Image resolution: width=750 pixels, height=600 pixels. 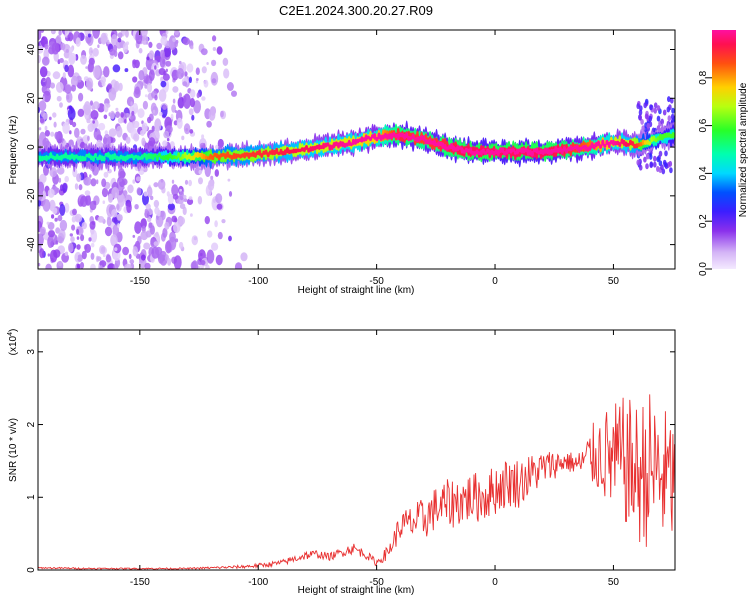 I want to click on colorbar-tick-label: 0.4, so click(x=703, y=173).